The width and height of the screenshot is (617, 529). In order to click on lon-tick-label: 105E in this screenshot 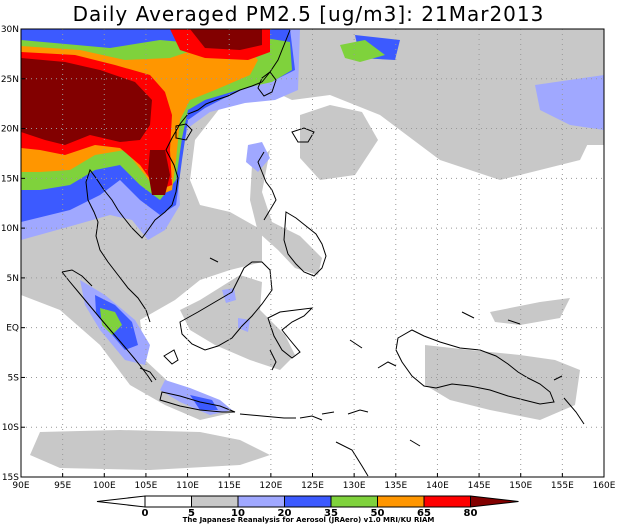, I will do `click(145, 486)`.